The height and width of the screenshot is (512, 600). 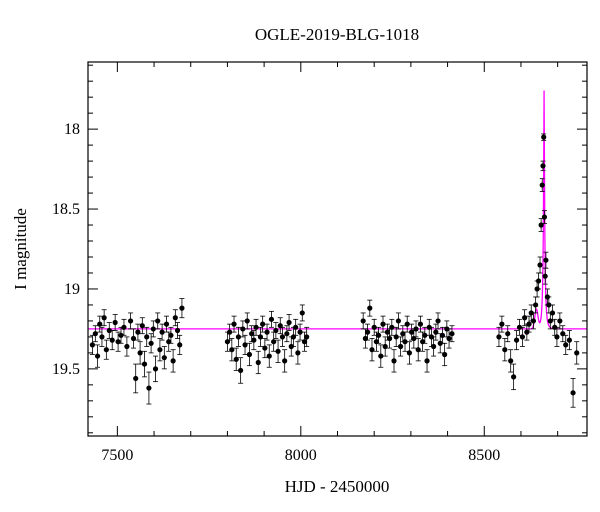 What do you see at coordinates (117, 455) in the screenshot?
I see `x-tick-label: 7500` at bounding box center [117, 455].